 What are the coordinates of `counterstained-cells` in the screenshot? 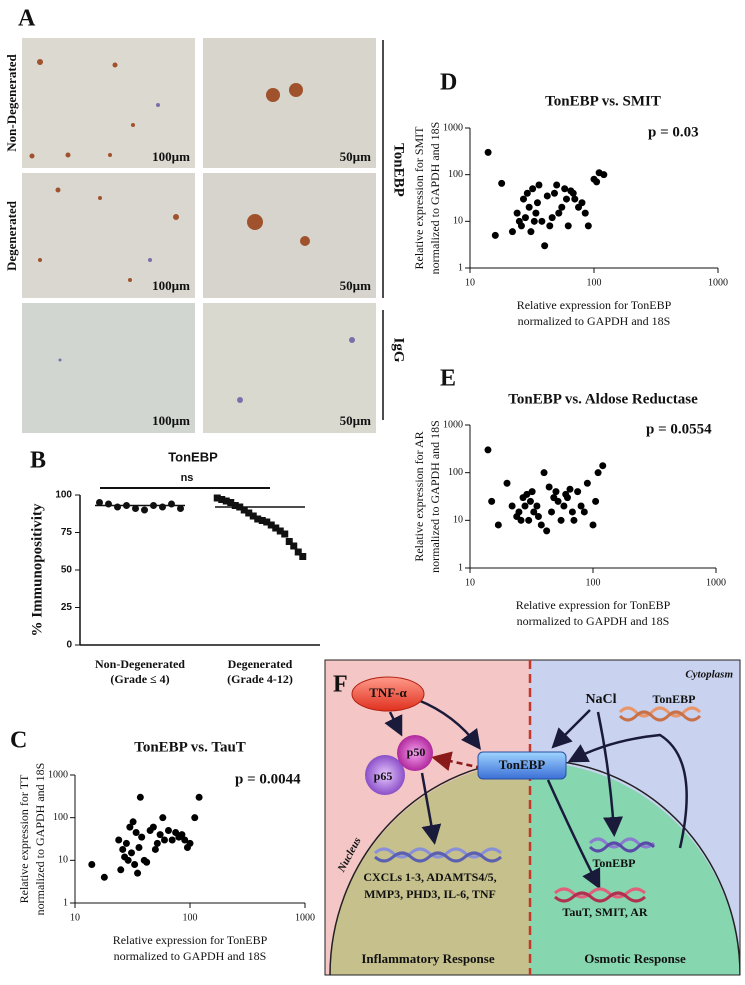 It's located at (206, 253).